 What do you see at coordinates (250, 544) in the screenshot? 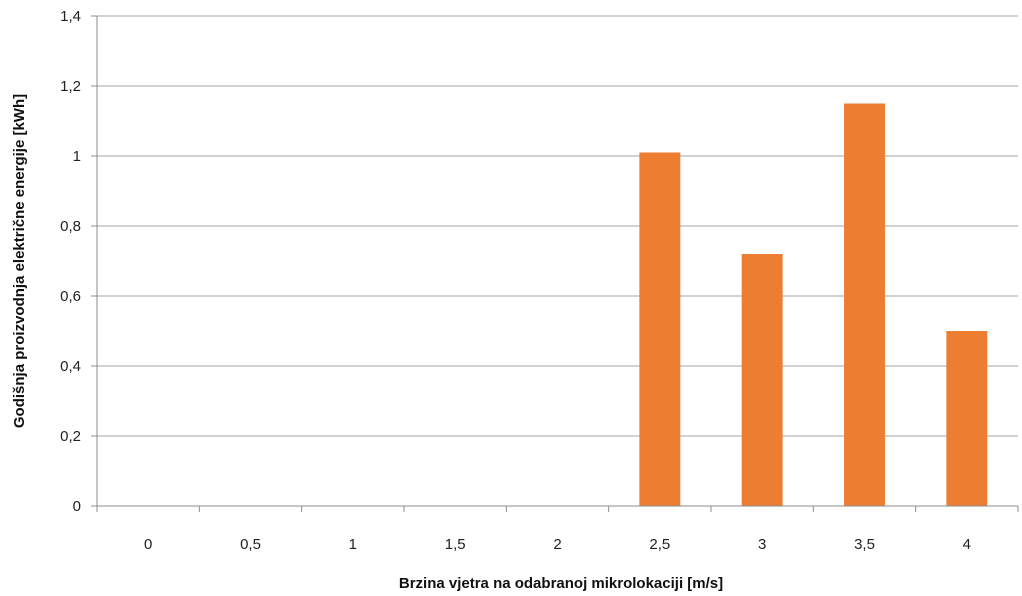
I see `x-tick-label: 0,5` at bounding box center [250, 544].